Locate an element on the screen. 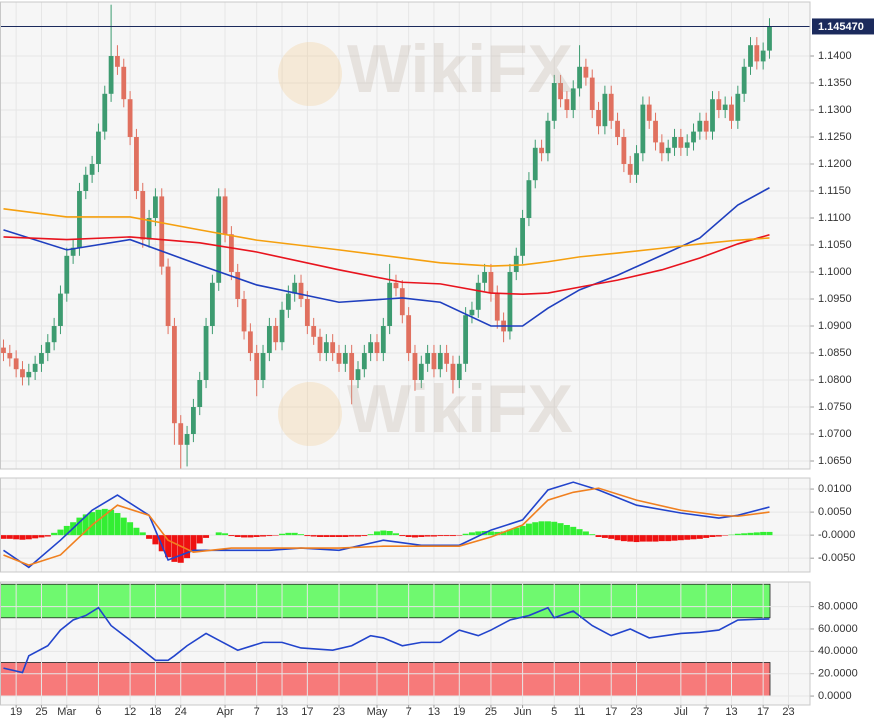 Image resolution: width=886 pixels, height=723 pixels. zone-band is located at coordinates (385, 601).